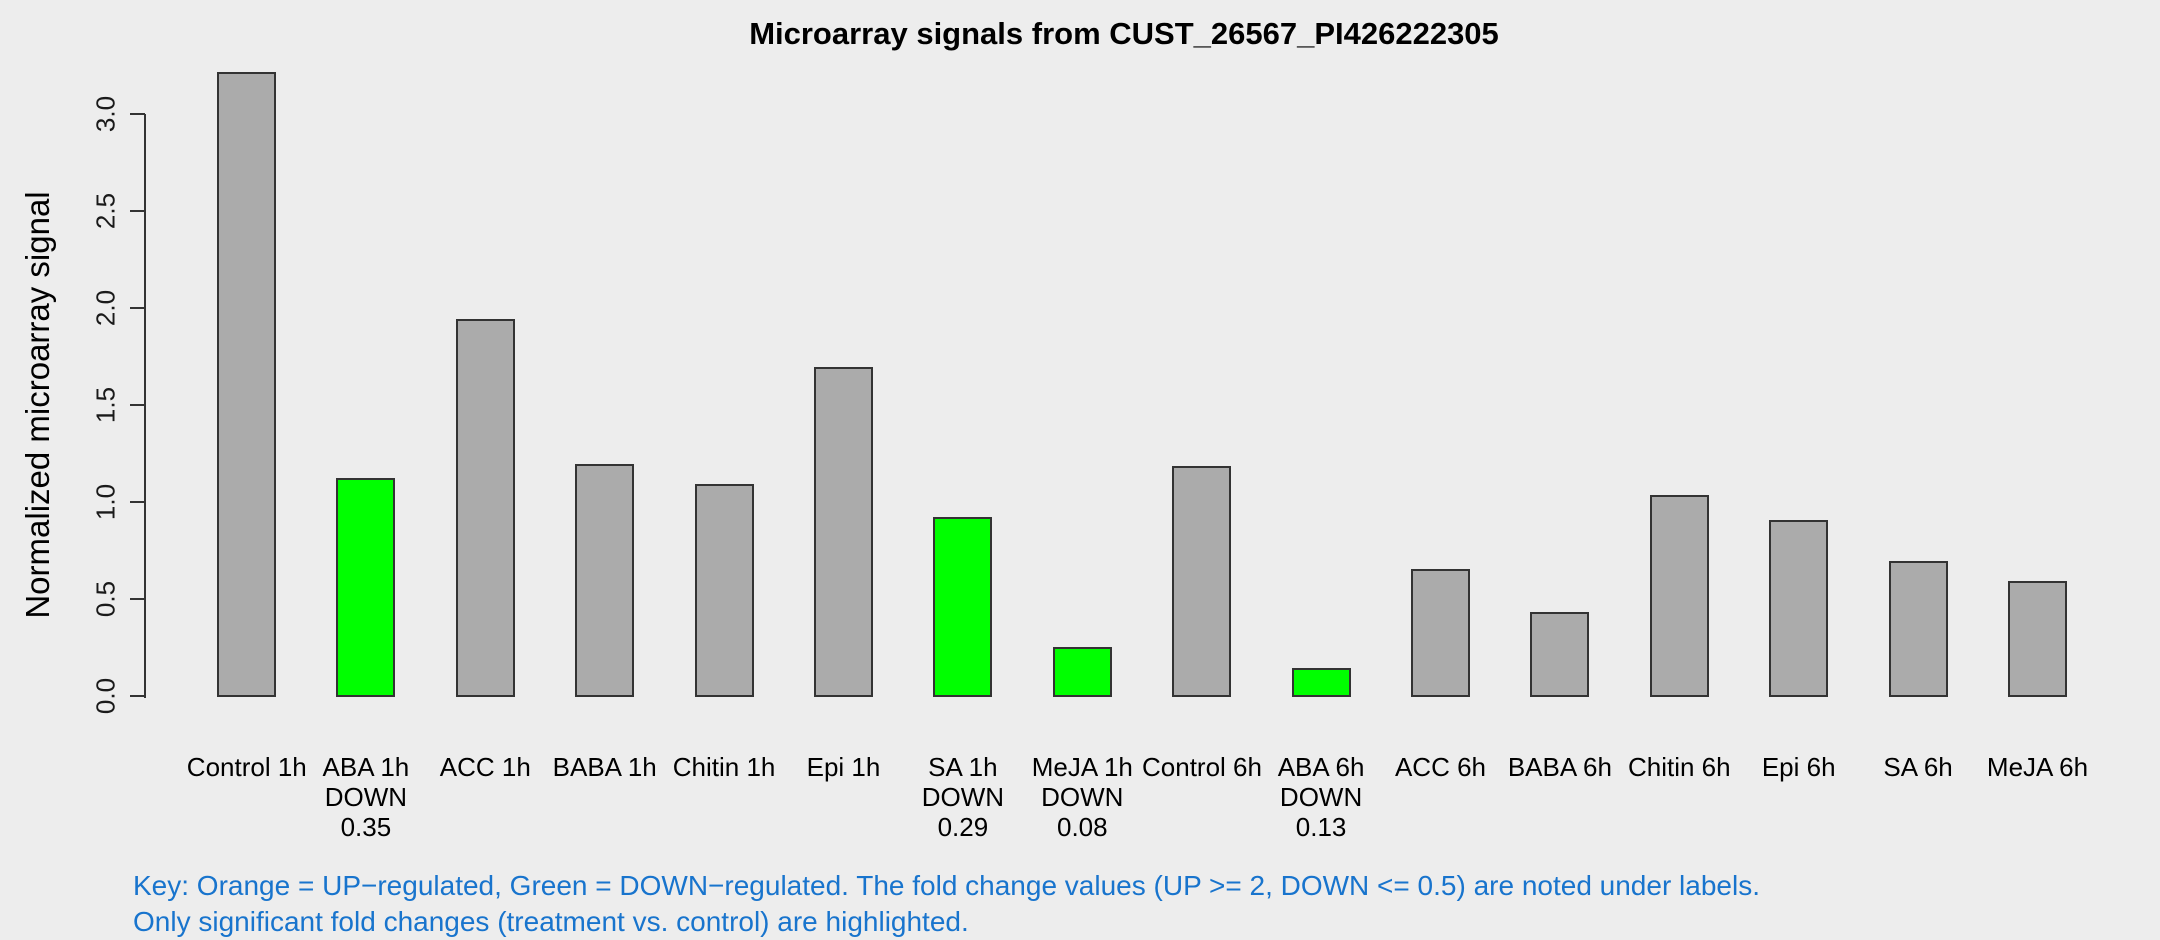 The height and width of the screenshot is (940, 2160). I want to click on bar-acc-1h, so click(485, 508).